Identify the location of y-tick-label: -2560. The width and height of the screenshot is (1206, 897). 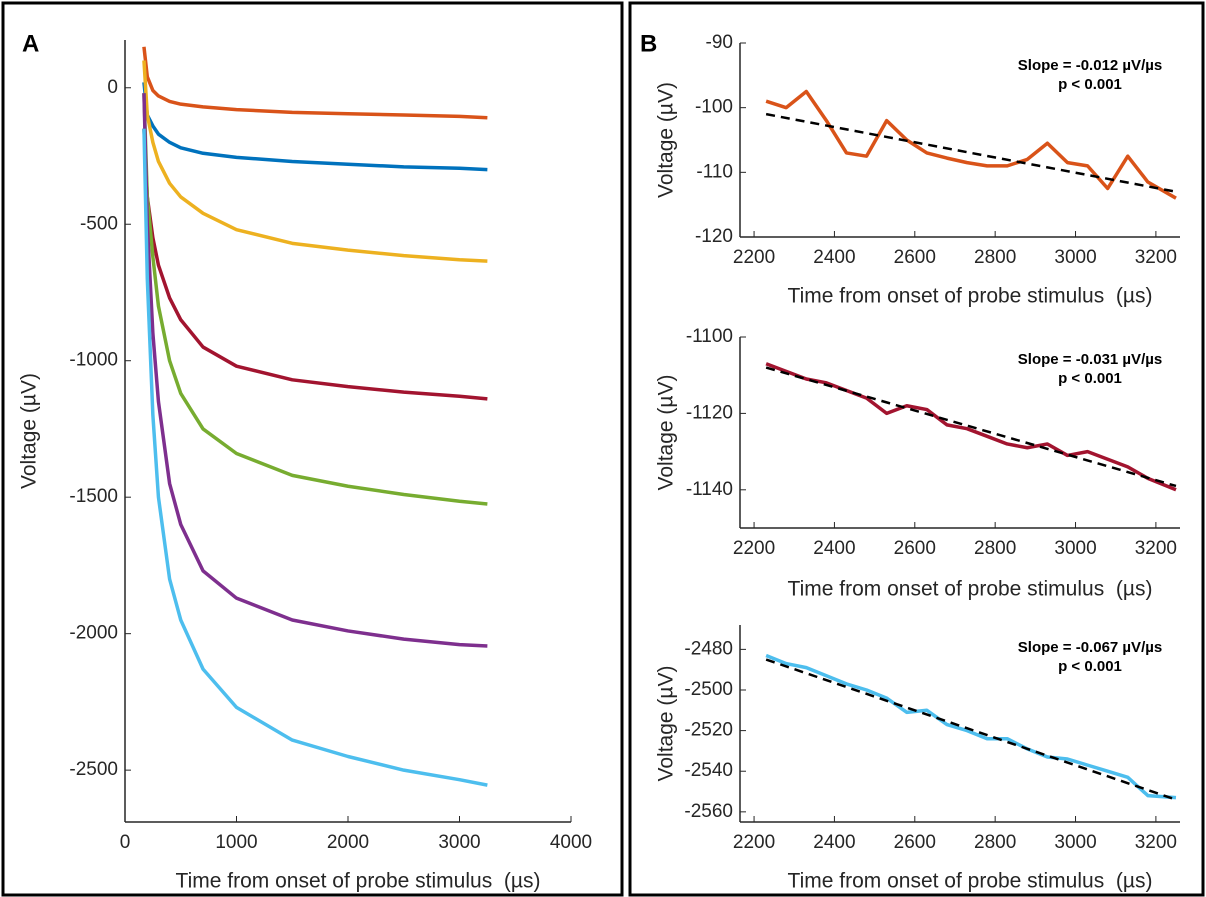
(708, 811).